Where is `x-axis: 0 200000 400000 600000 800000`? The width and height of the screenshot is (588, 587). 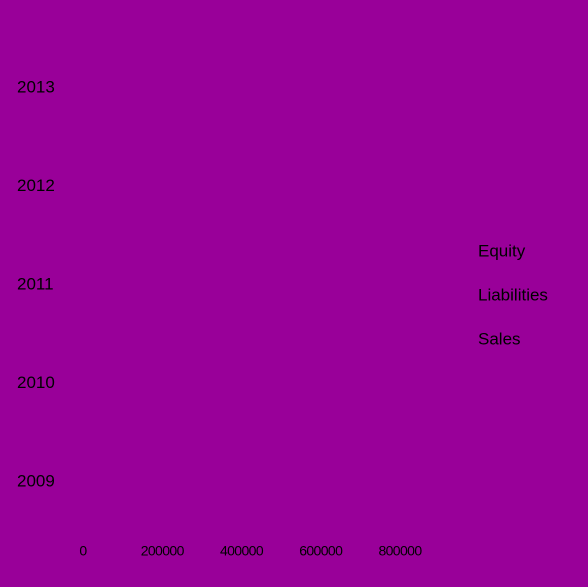
x-axis: 0 200000 400000 600000 800000 is located at coordinates (251, 551).